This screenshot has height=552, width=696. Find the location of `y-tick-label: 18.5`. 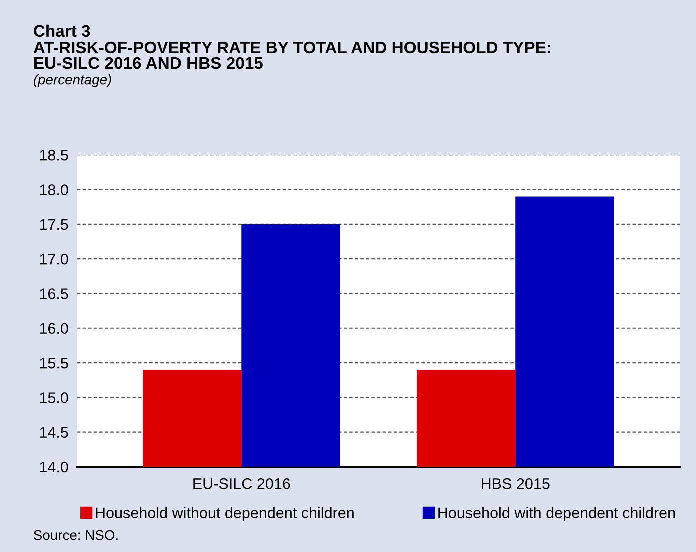

y-tick-label: 18.5 is located at coordinates (54, 155).